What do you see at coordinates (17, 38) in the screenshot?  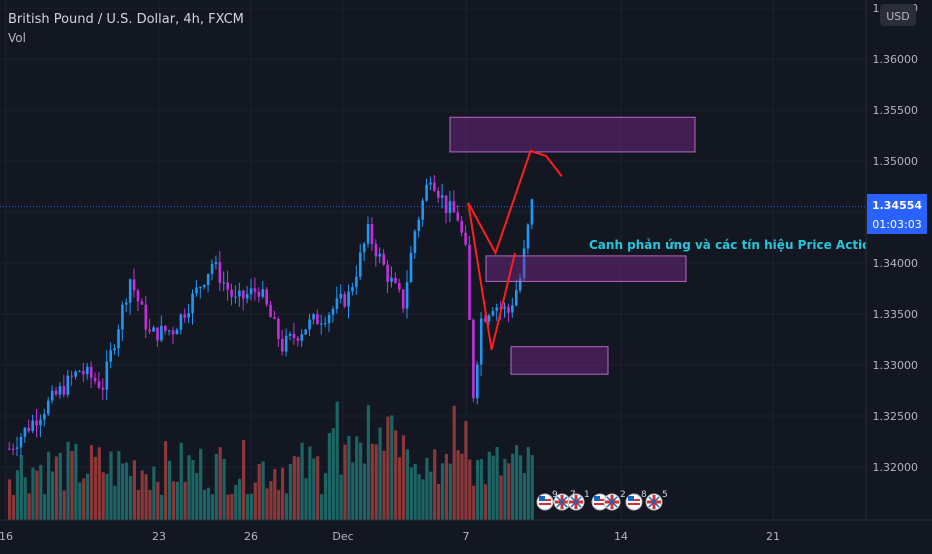 I see `volume-label: Vol` at bounding box center [17, 38].